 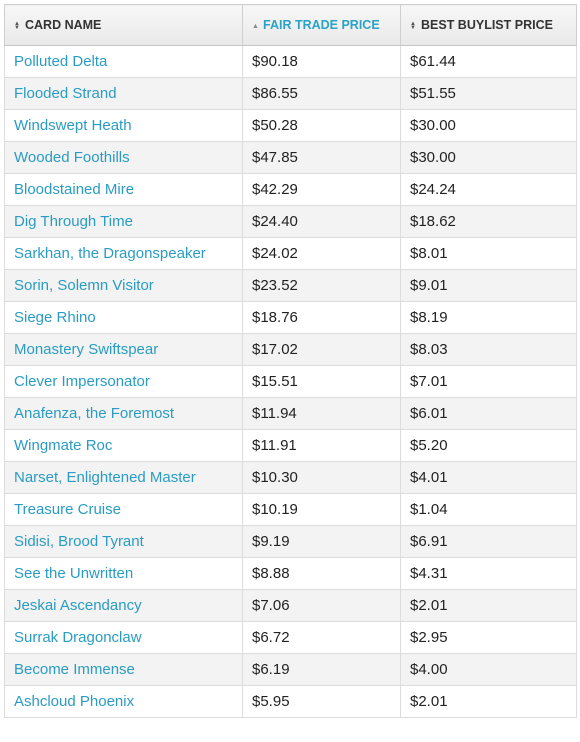 I want to click on header-card-name-label: CARD NAME, so click(x=63, y=25).